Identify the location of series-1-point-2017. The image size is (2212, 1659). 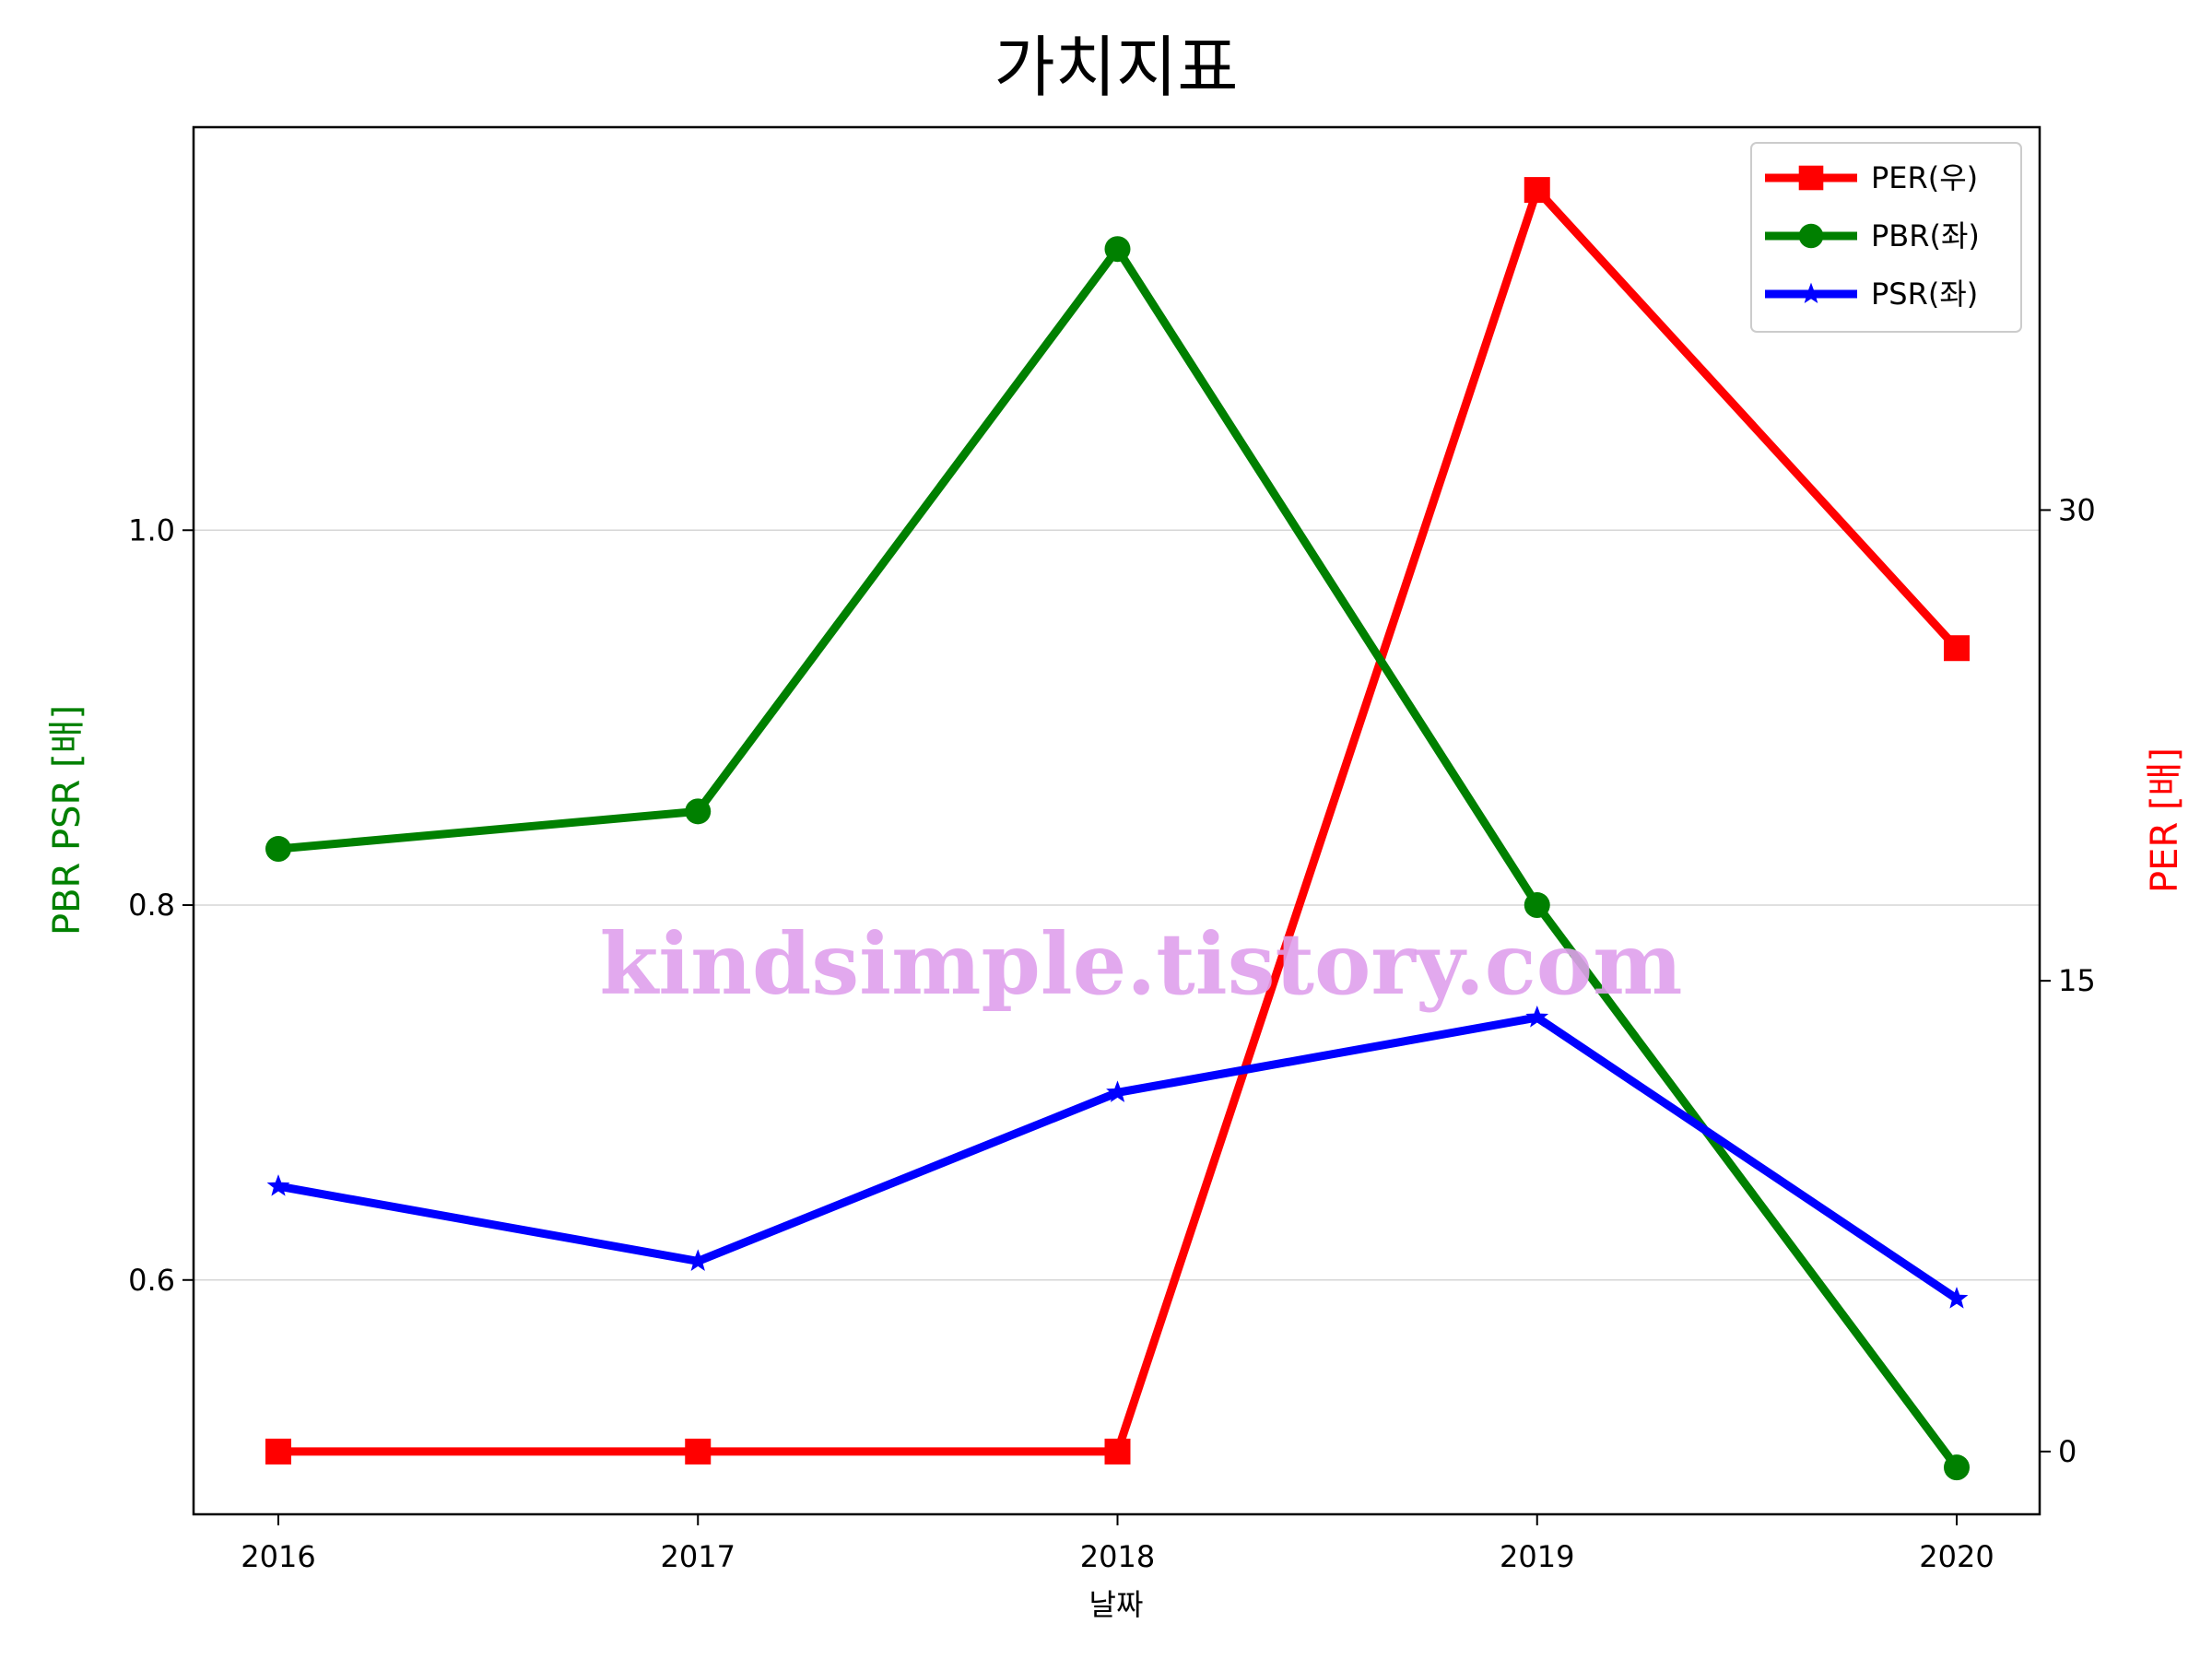
(698, 811).